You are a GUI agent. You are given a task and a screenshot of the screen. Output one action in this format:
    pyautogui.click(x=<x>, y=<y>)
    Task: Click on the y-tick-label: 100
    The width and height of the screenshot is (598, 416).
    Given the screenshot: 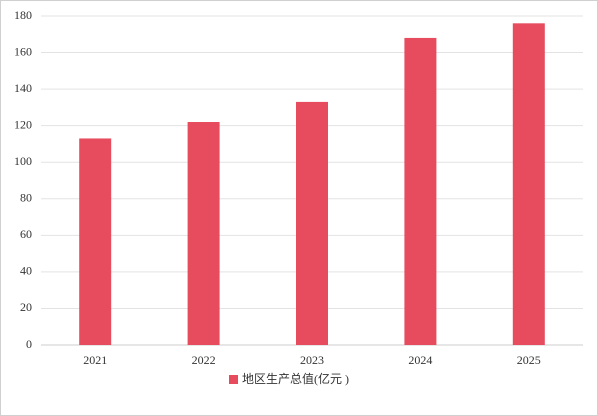 What is the action you would take?
    pyautogui.click(x=23, y=161)
    